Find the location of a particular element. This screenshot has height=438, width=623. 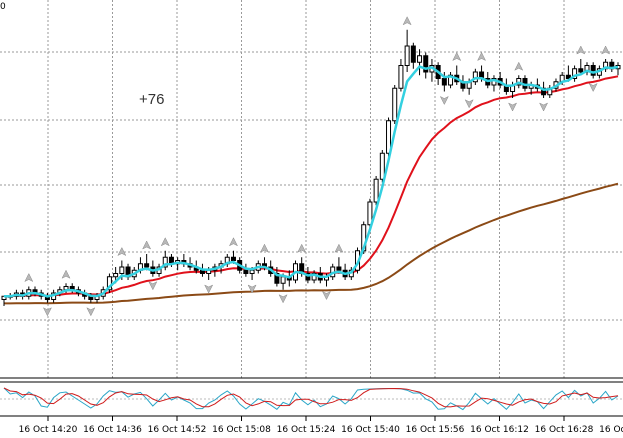

oscillator-signal-line is located at coordinates (311, 397).